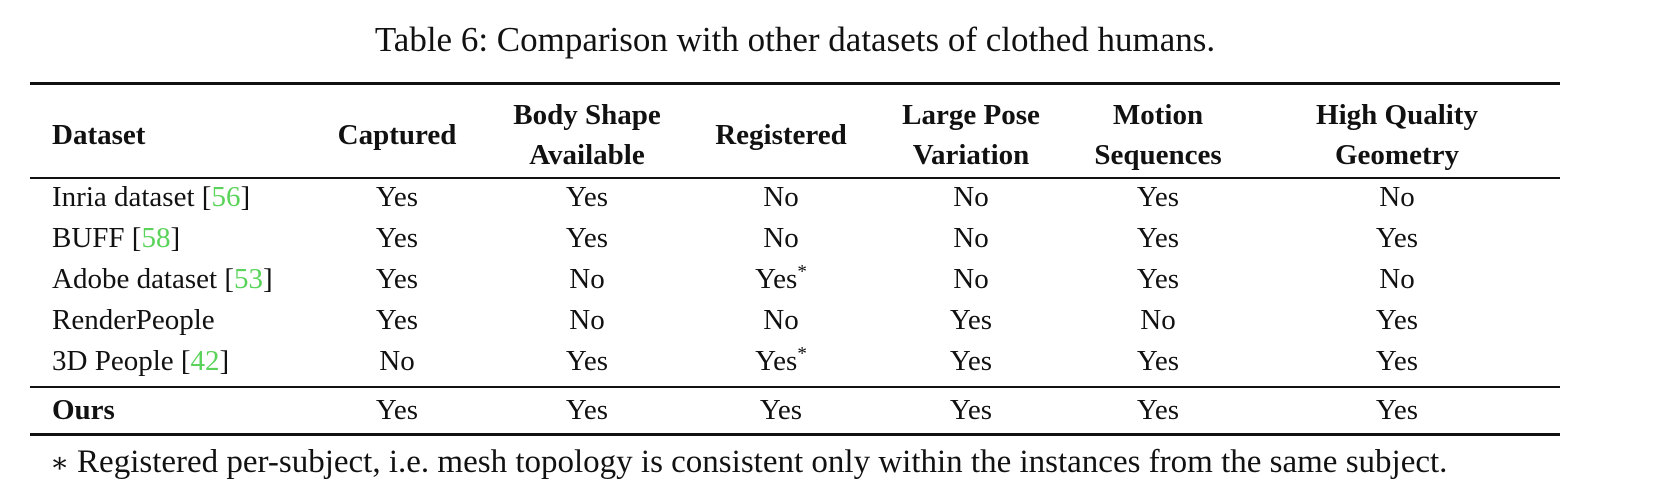  What do you see at coordinates (92, 238) in the screenshot?
I see `dataset-name: BUFF` at bounding box center [92, 238].